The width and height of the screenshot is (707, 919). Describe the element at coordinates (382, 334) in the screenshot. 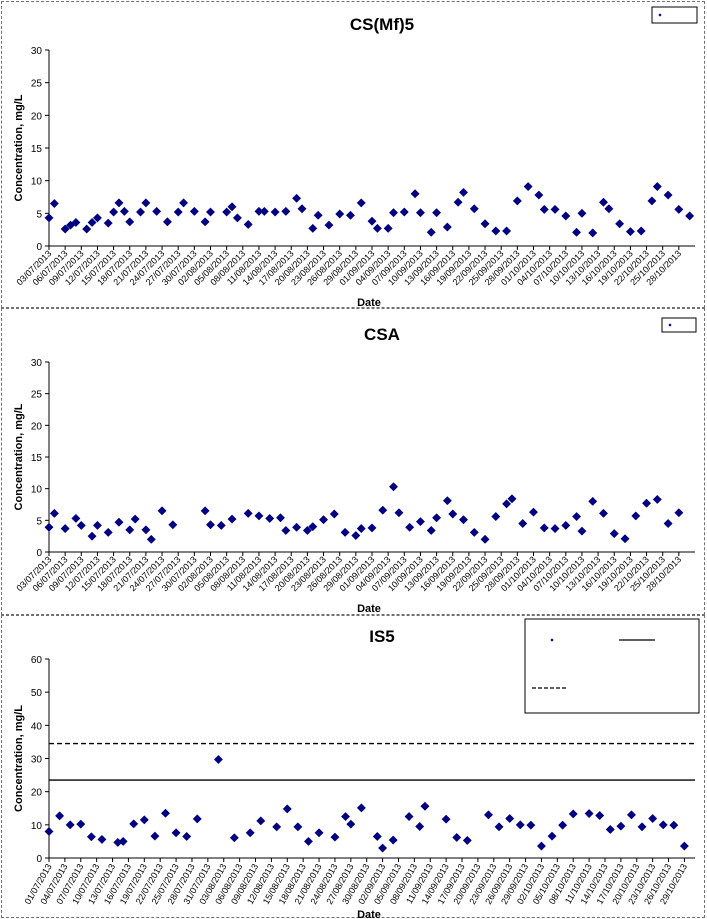

I see `chart-title: CSA` at that location.